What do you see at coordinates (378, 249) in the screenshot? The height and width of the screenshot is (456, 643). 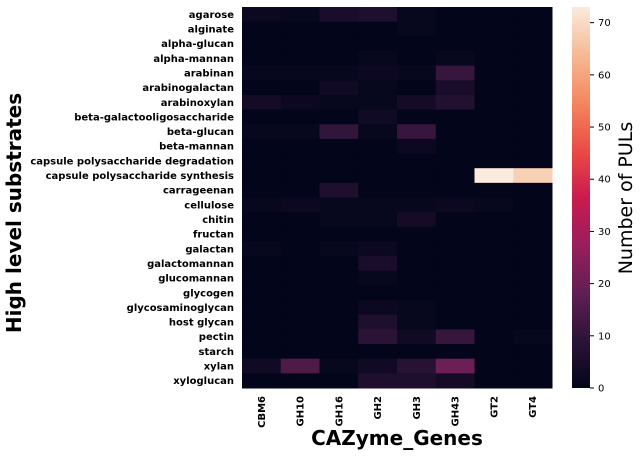 I see `heatmap-cell-galactan-gh2` at bounding box center [378, 249].